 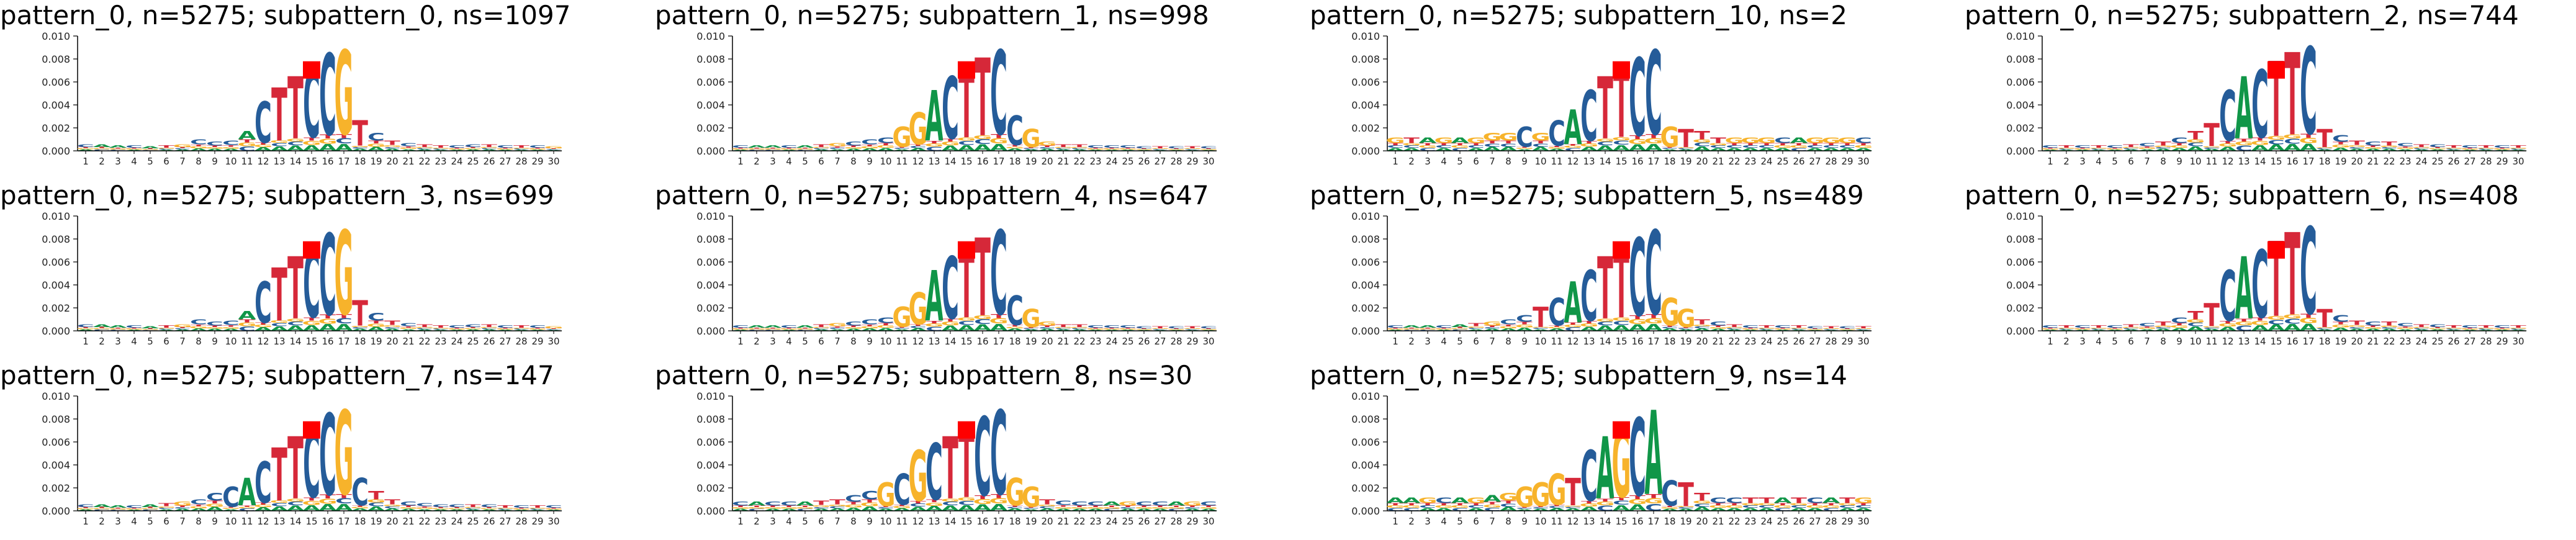 I want to click on x-tick-label: 1, so click(x=86, y=341).